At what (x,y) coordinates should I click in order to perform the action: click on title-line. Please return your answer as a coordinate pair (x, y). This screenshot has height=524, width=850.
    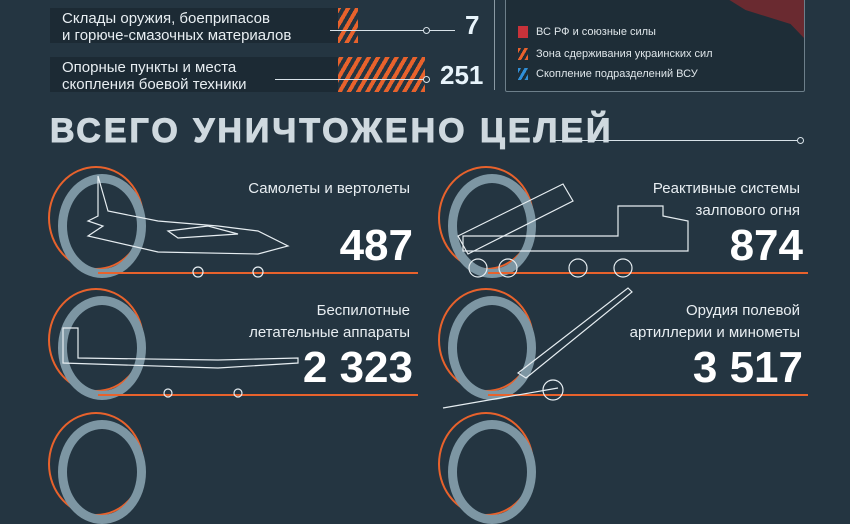
    Looking at the image, I should click on (676, 140).